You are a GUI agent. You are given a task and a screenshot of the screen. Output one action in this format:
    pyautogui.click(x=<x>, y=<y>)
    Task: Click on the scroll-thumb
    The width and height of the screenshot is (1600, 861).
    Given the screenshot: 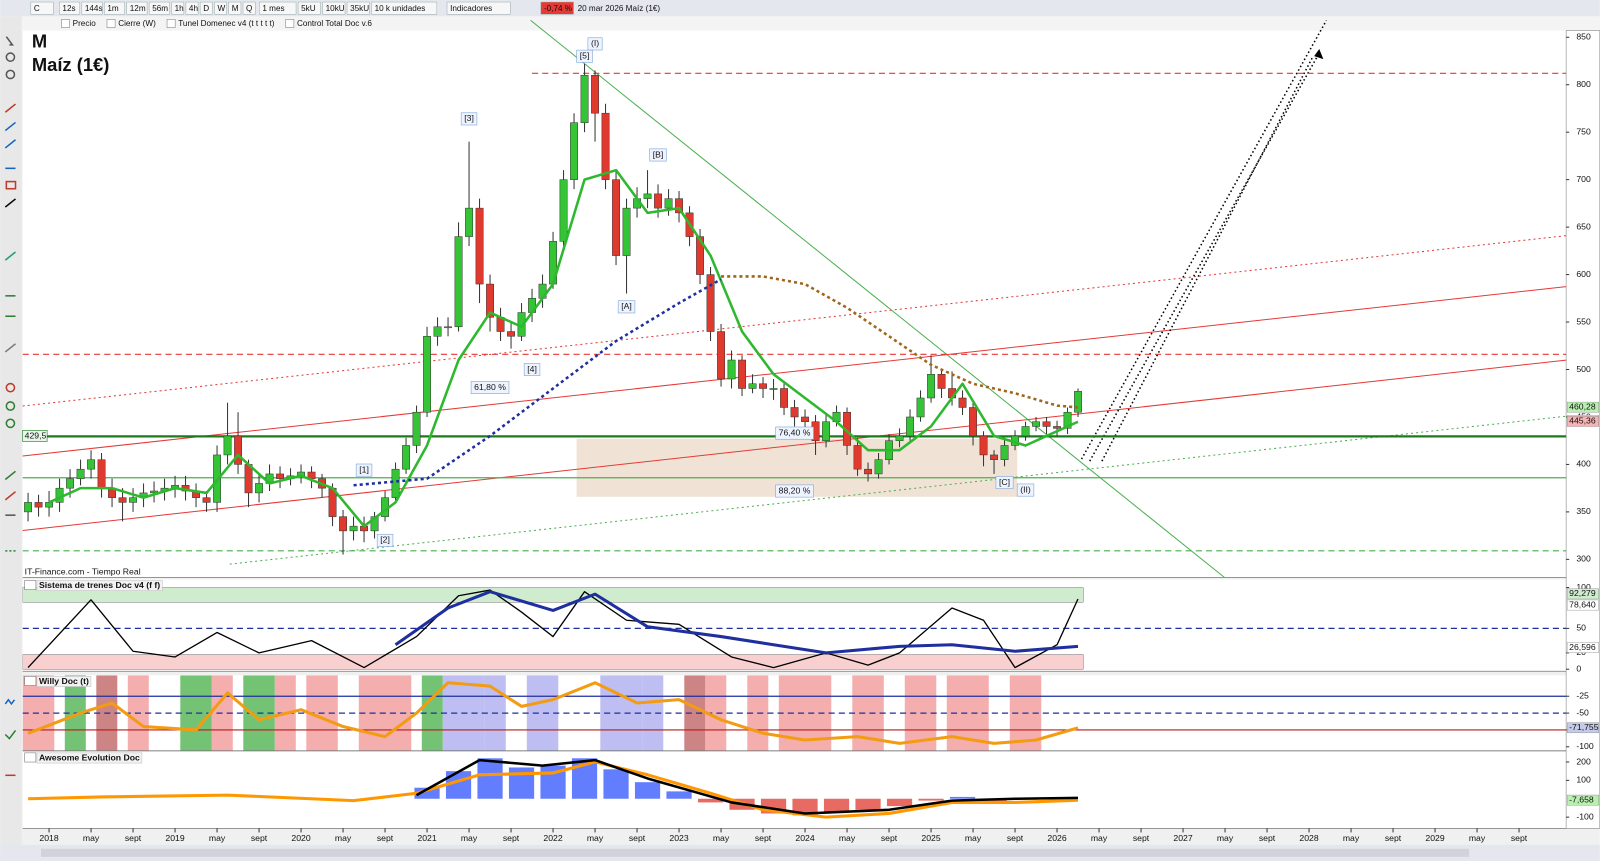 What is the action you would take?
    pyautogui.click(x=755, y=852)
    